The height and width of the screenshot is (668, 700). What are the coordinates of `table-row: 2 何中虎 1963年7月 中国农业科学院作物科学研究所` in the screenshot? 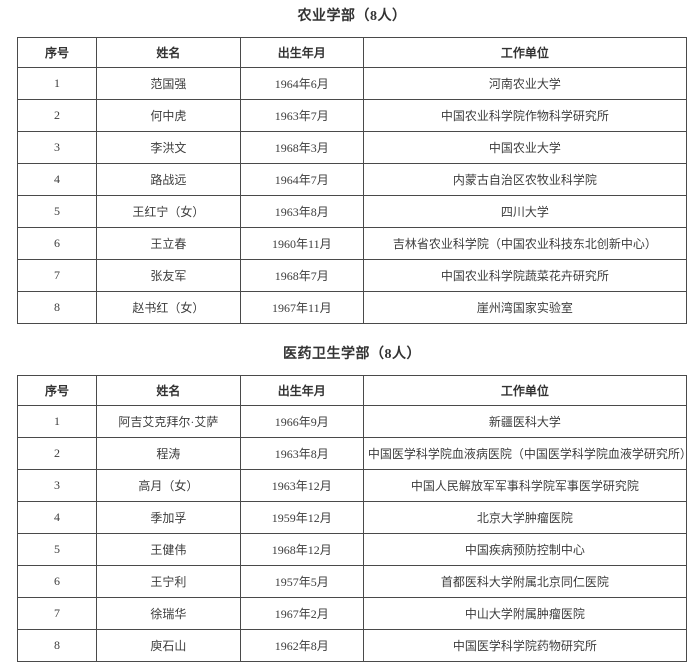 It's located at (352, 115).